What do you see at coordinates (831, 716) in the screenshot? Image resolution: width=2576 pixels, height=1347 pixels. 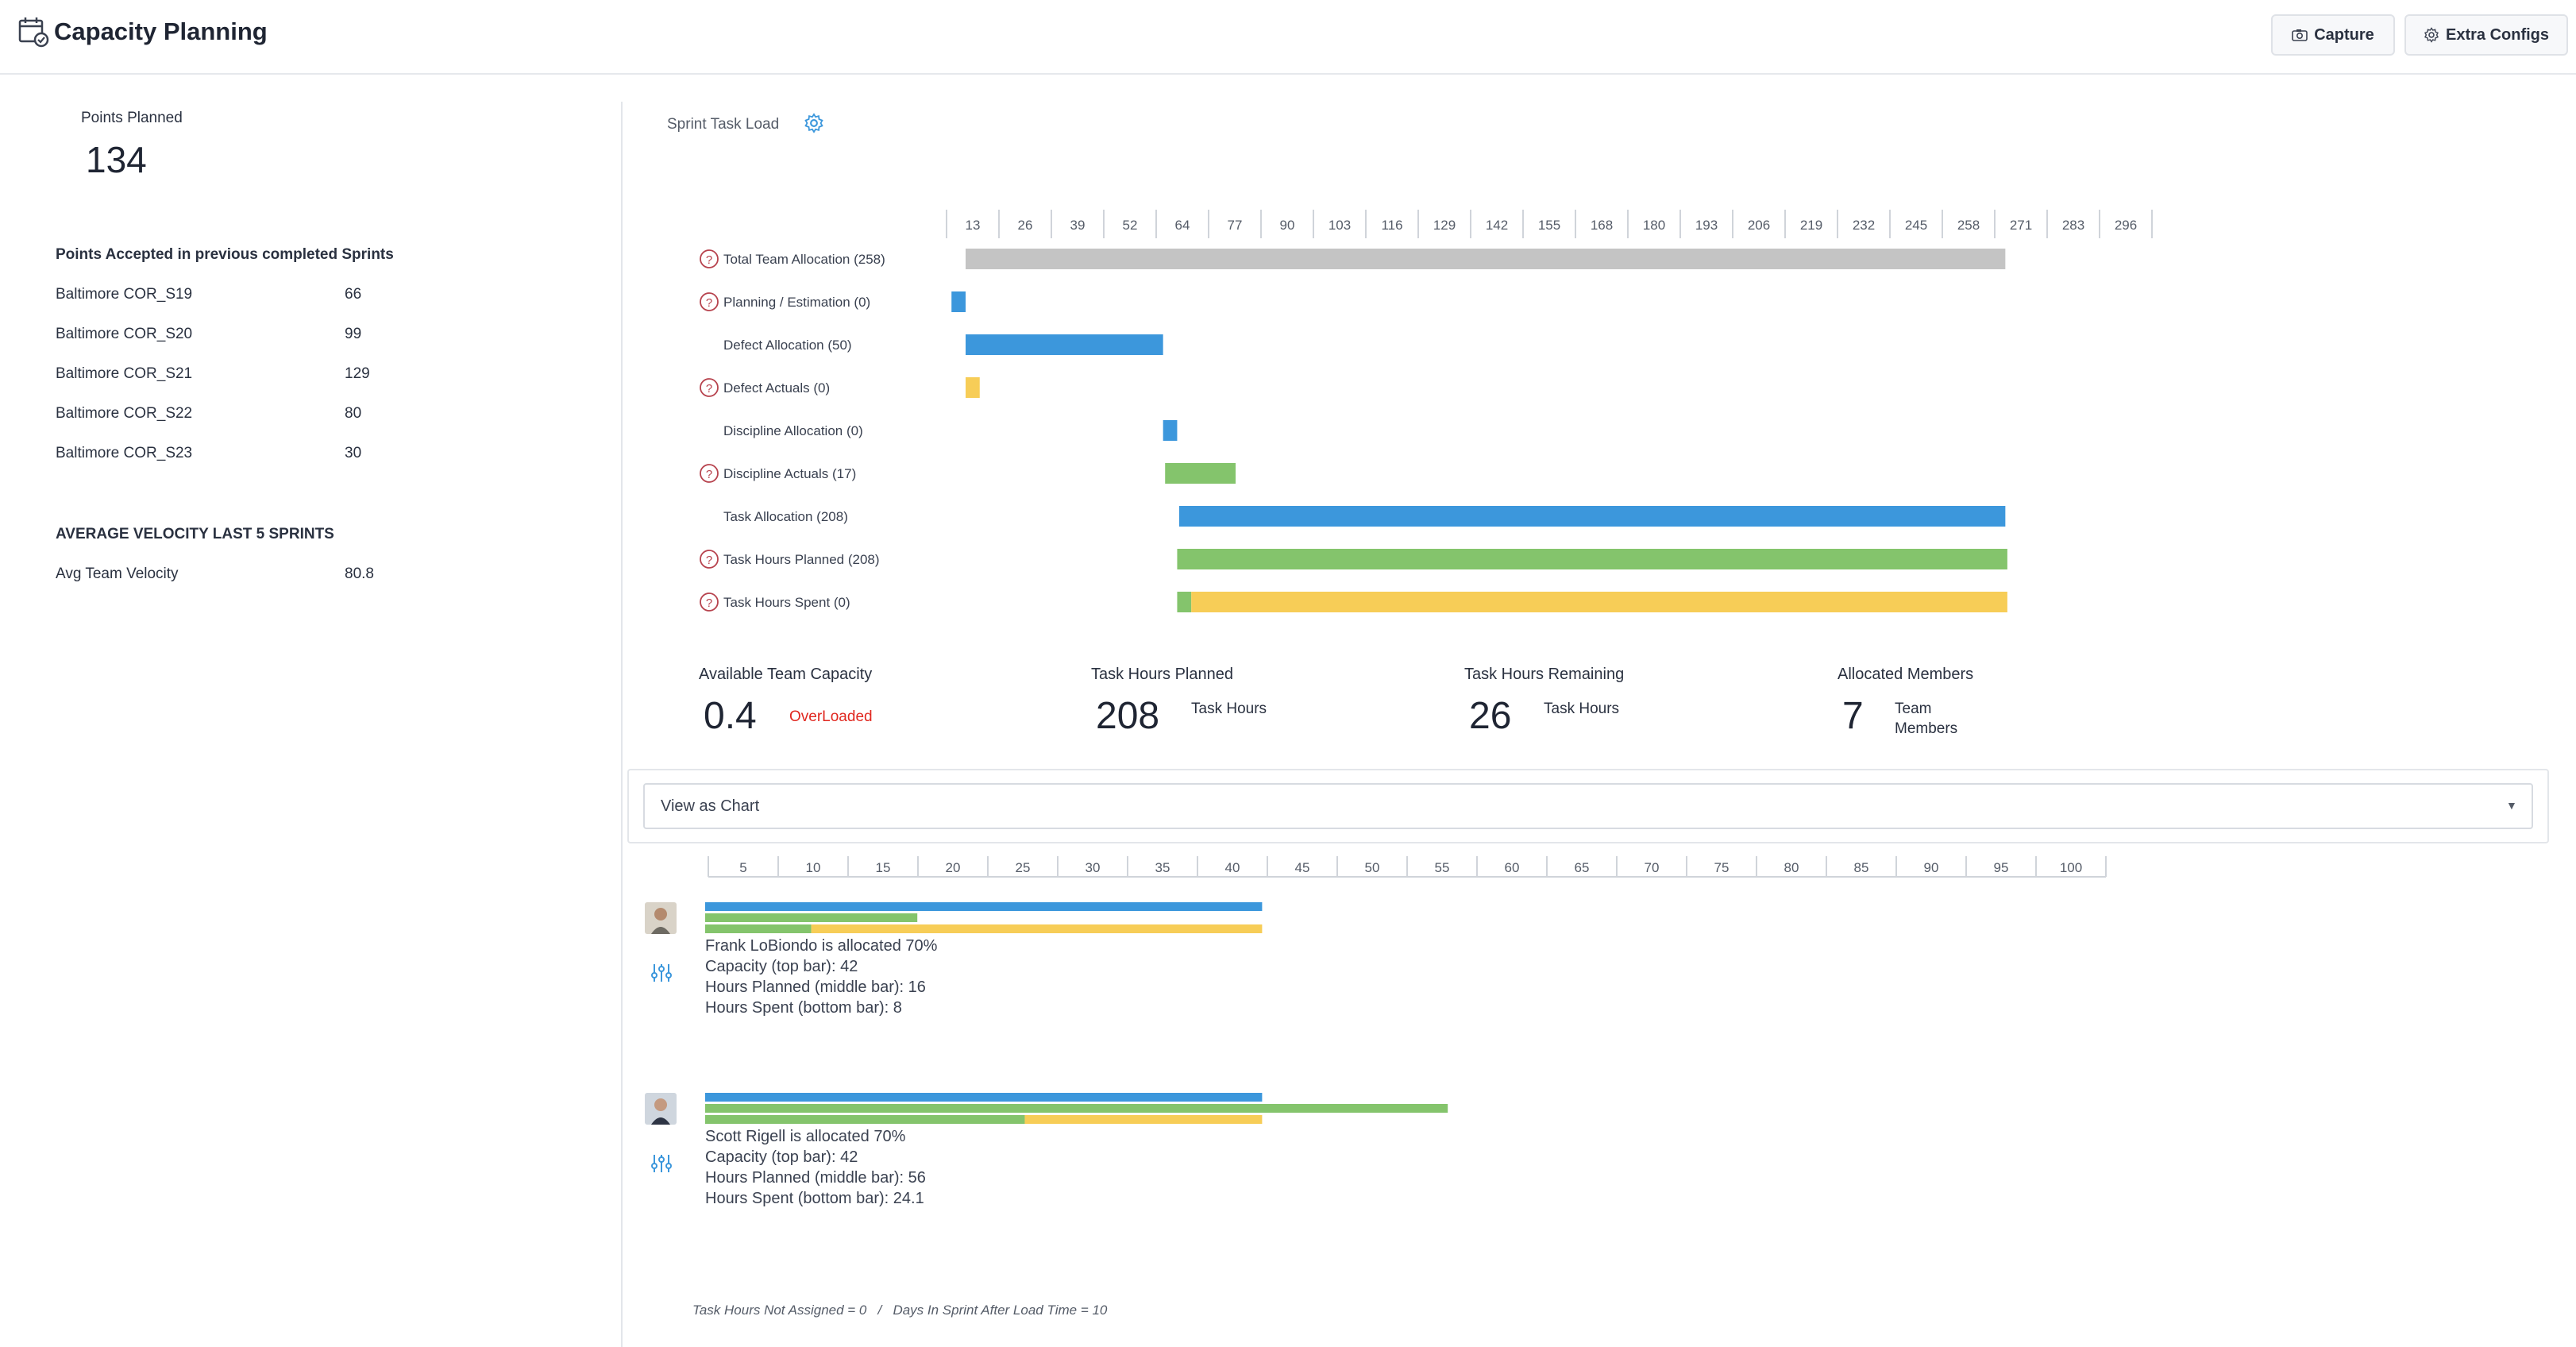 I see `overloaded-status: OverLoaded` at bounding box center [831, 716].